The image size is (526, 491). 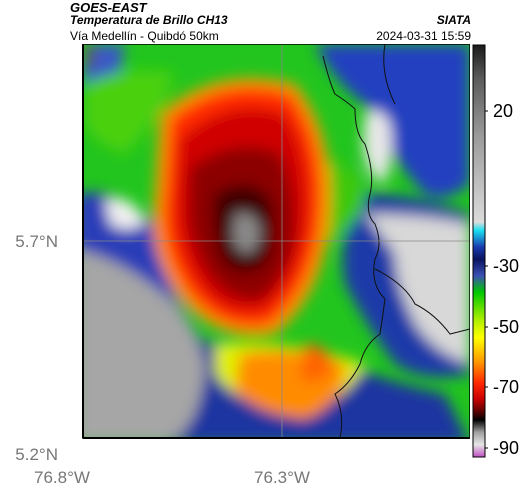 I want to click on timestamp: 2024-03-31 15:59, so click(x=423, y=36).